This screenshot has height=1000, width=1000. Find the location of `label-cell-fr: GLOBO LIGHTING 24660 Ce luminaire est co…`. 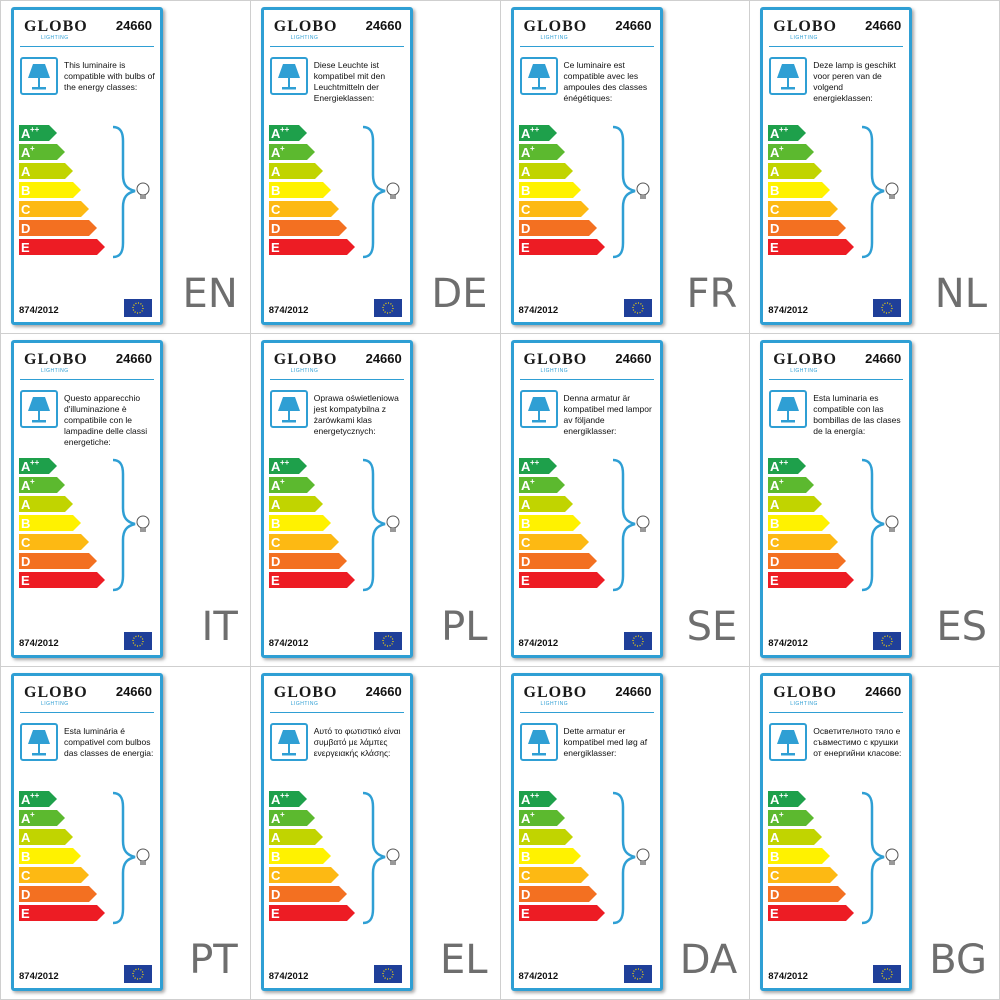

label-cell-fr: GLOBO LIGHTING 24660 Ce luminaire est co… is located at coordinates (625, 167).